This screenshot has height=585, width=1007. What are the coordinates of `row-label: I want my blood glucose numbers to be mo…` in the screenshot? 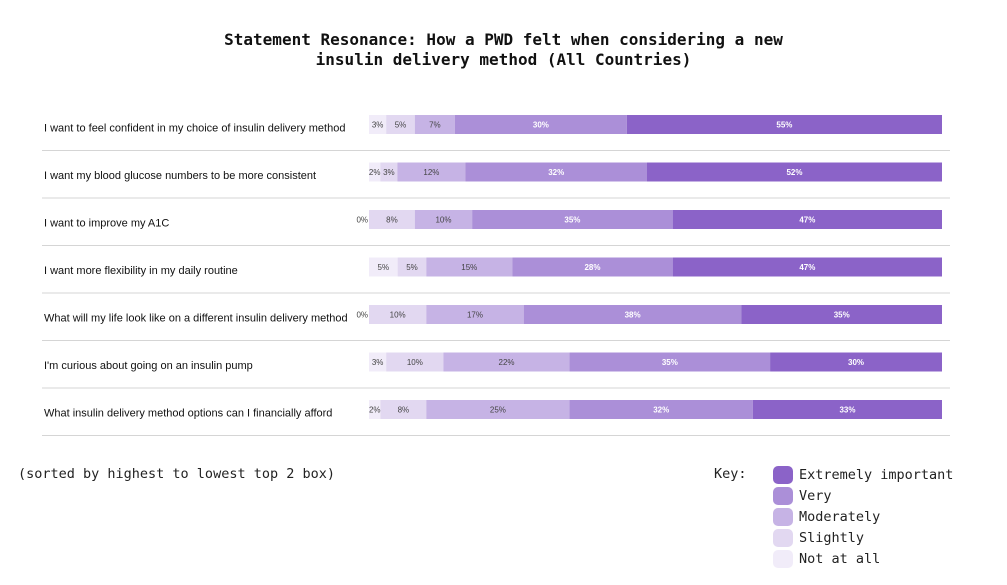 It's located at (180, 176).